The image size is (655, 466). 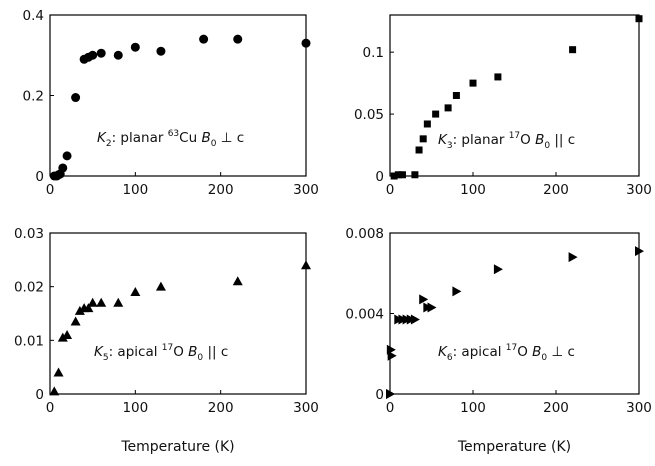 I want to click on y-tick-label: 0.03, so click(x=29, y=234).